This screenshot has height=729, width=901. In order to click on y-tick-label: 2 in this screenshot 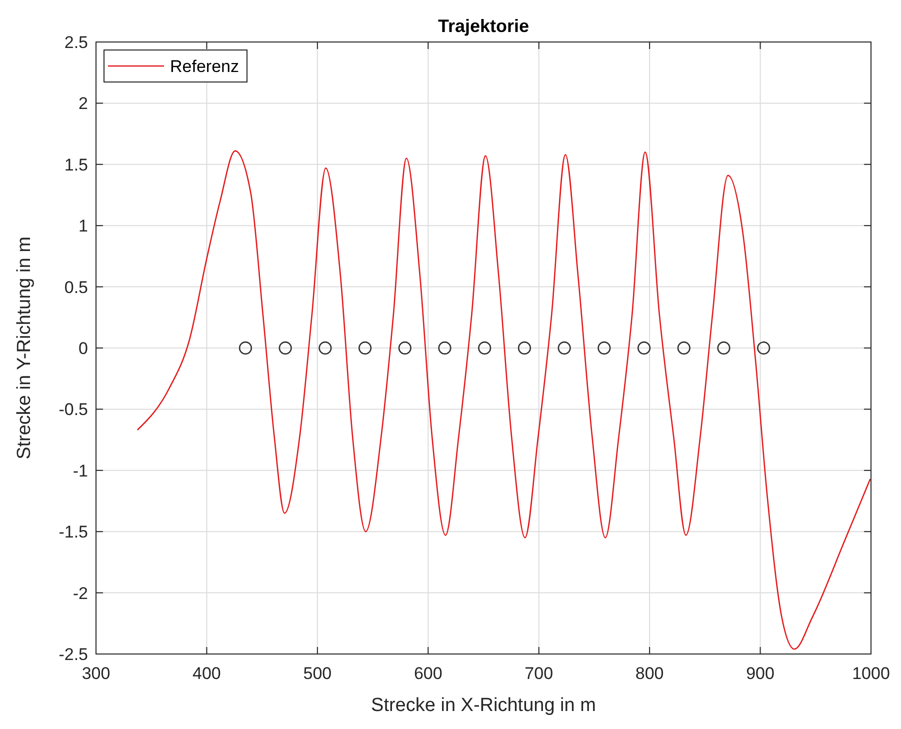, I will do `click(83, 104)`.